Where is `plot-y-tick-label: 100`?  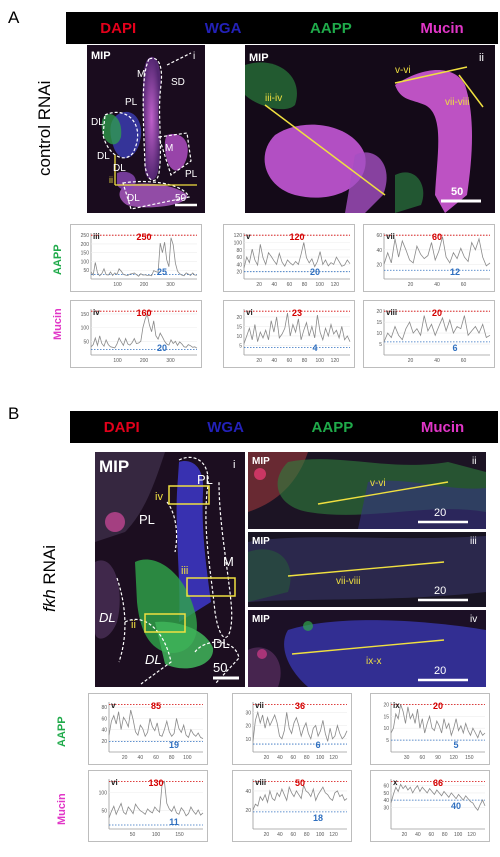 plot-y-tick-label: 100 is located at coordinates (85, 329).